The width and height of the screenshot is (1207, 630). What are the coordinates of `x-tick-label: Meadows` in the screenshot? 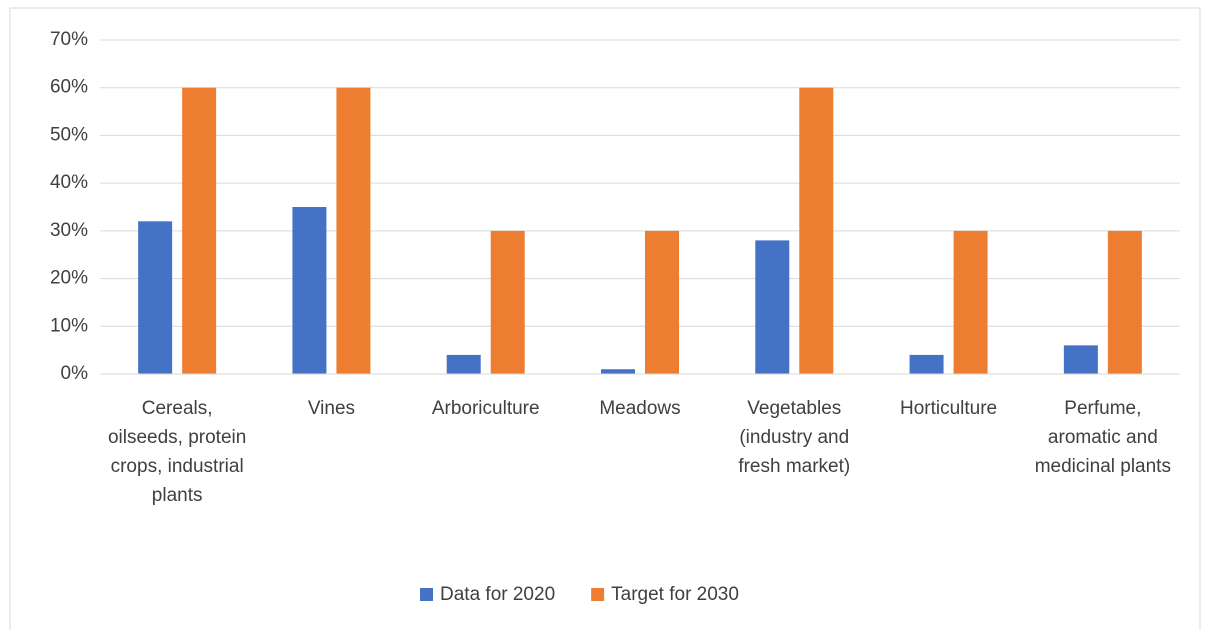 It's located at (640, 408).